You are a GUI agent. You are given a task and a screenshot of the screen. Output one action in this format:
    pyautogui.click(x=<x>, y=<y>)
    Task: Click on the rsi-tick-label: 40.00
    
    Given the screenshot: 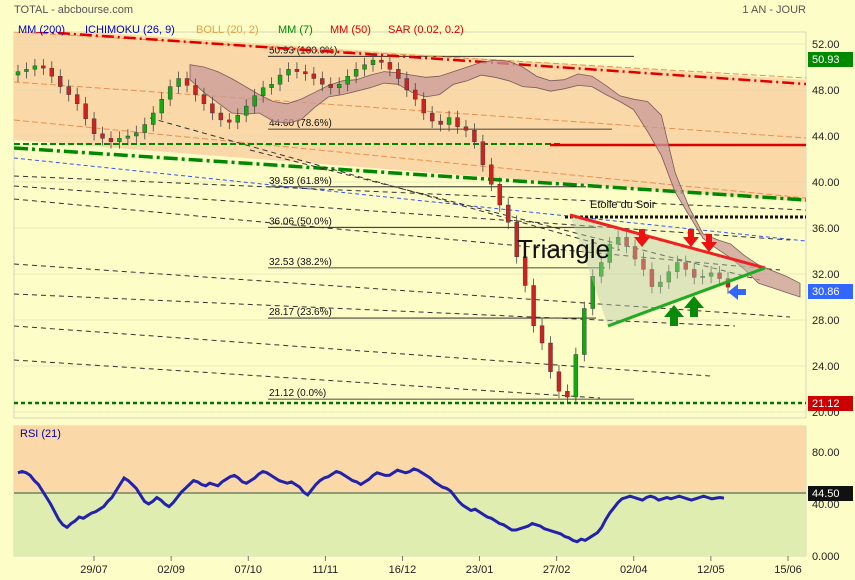 What is the action you would take?
    pyautogui.click(x=826, y=505)
    